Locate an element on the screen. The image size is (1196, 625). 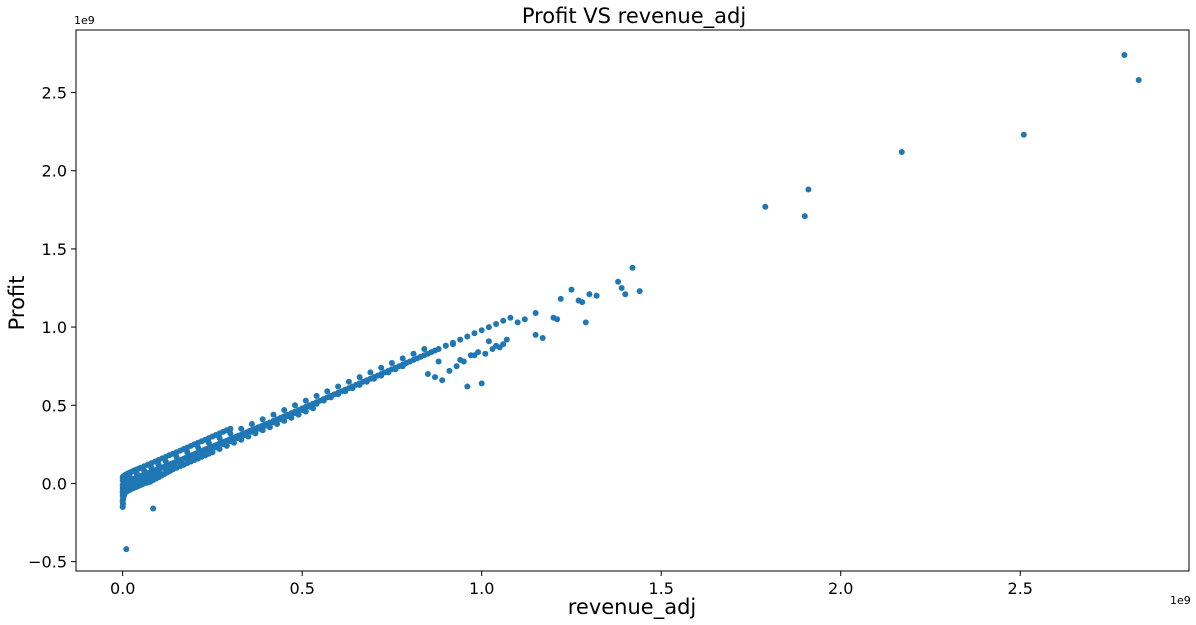
x-tick-label: 0.0 is located at coordinates (122, 588).